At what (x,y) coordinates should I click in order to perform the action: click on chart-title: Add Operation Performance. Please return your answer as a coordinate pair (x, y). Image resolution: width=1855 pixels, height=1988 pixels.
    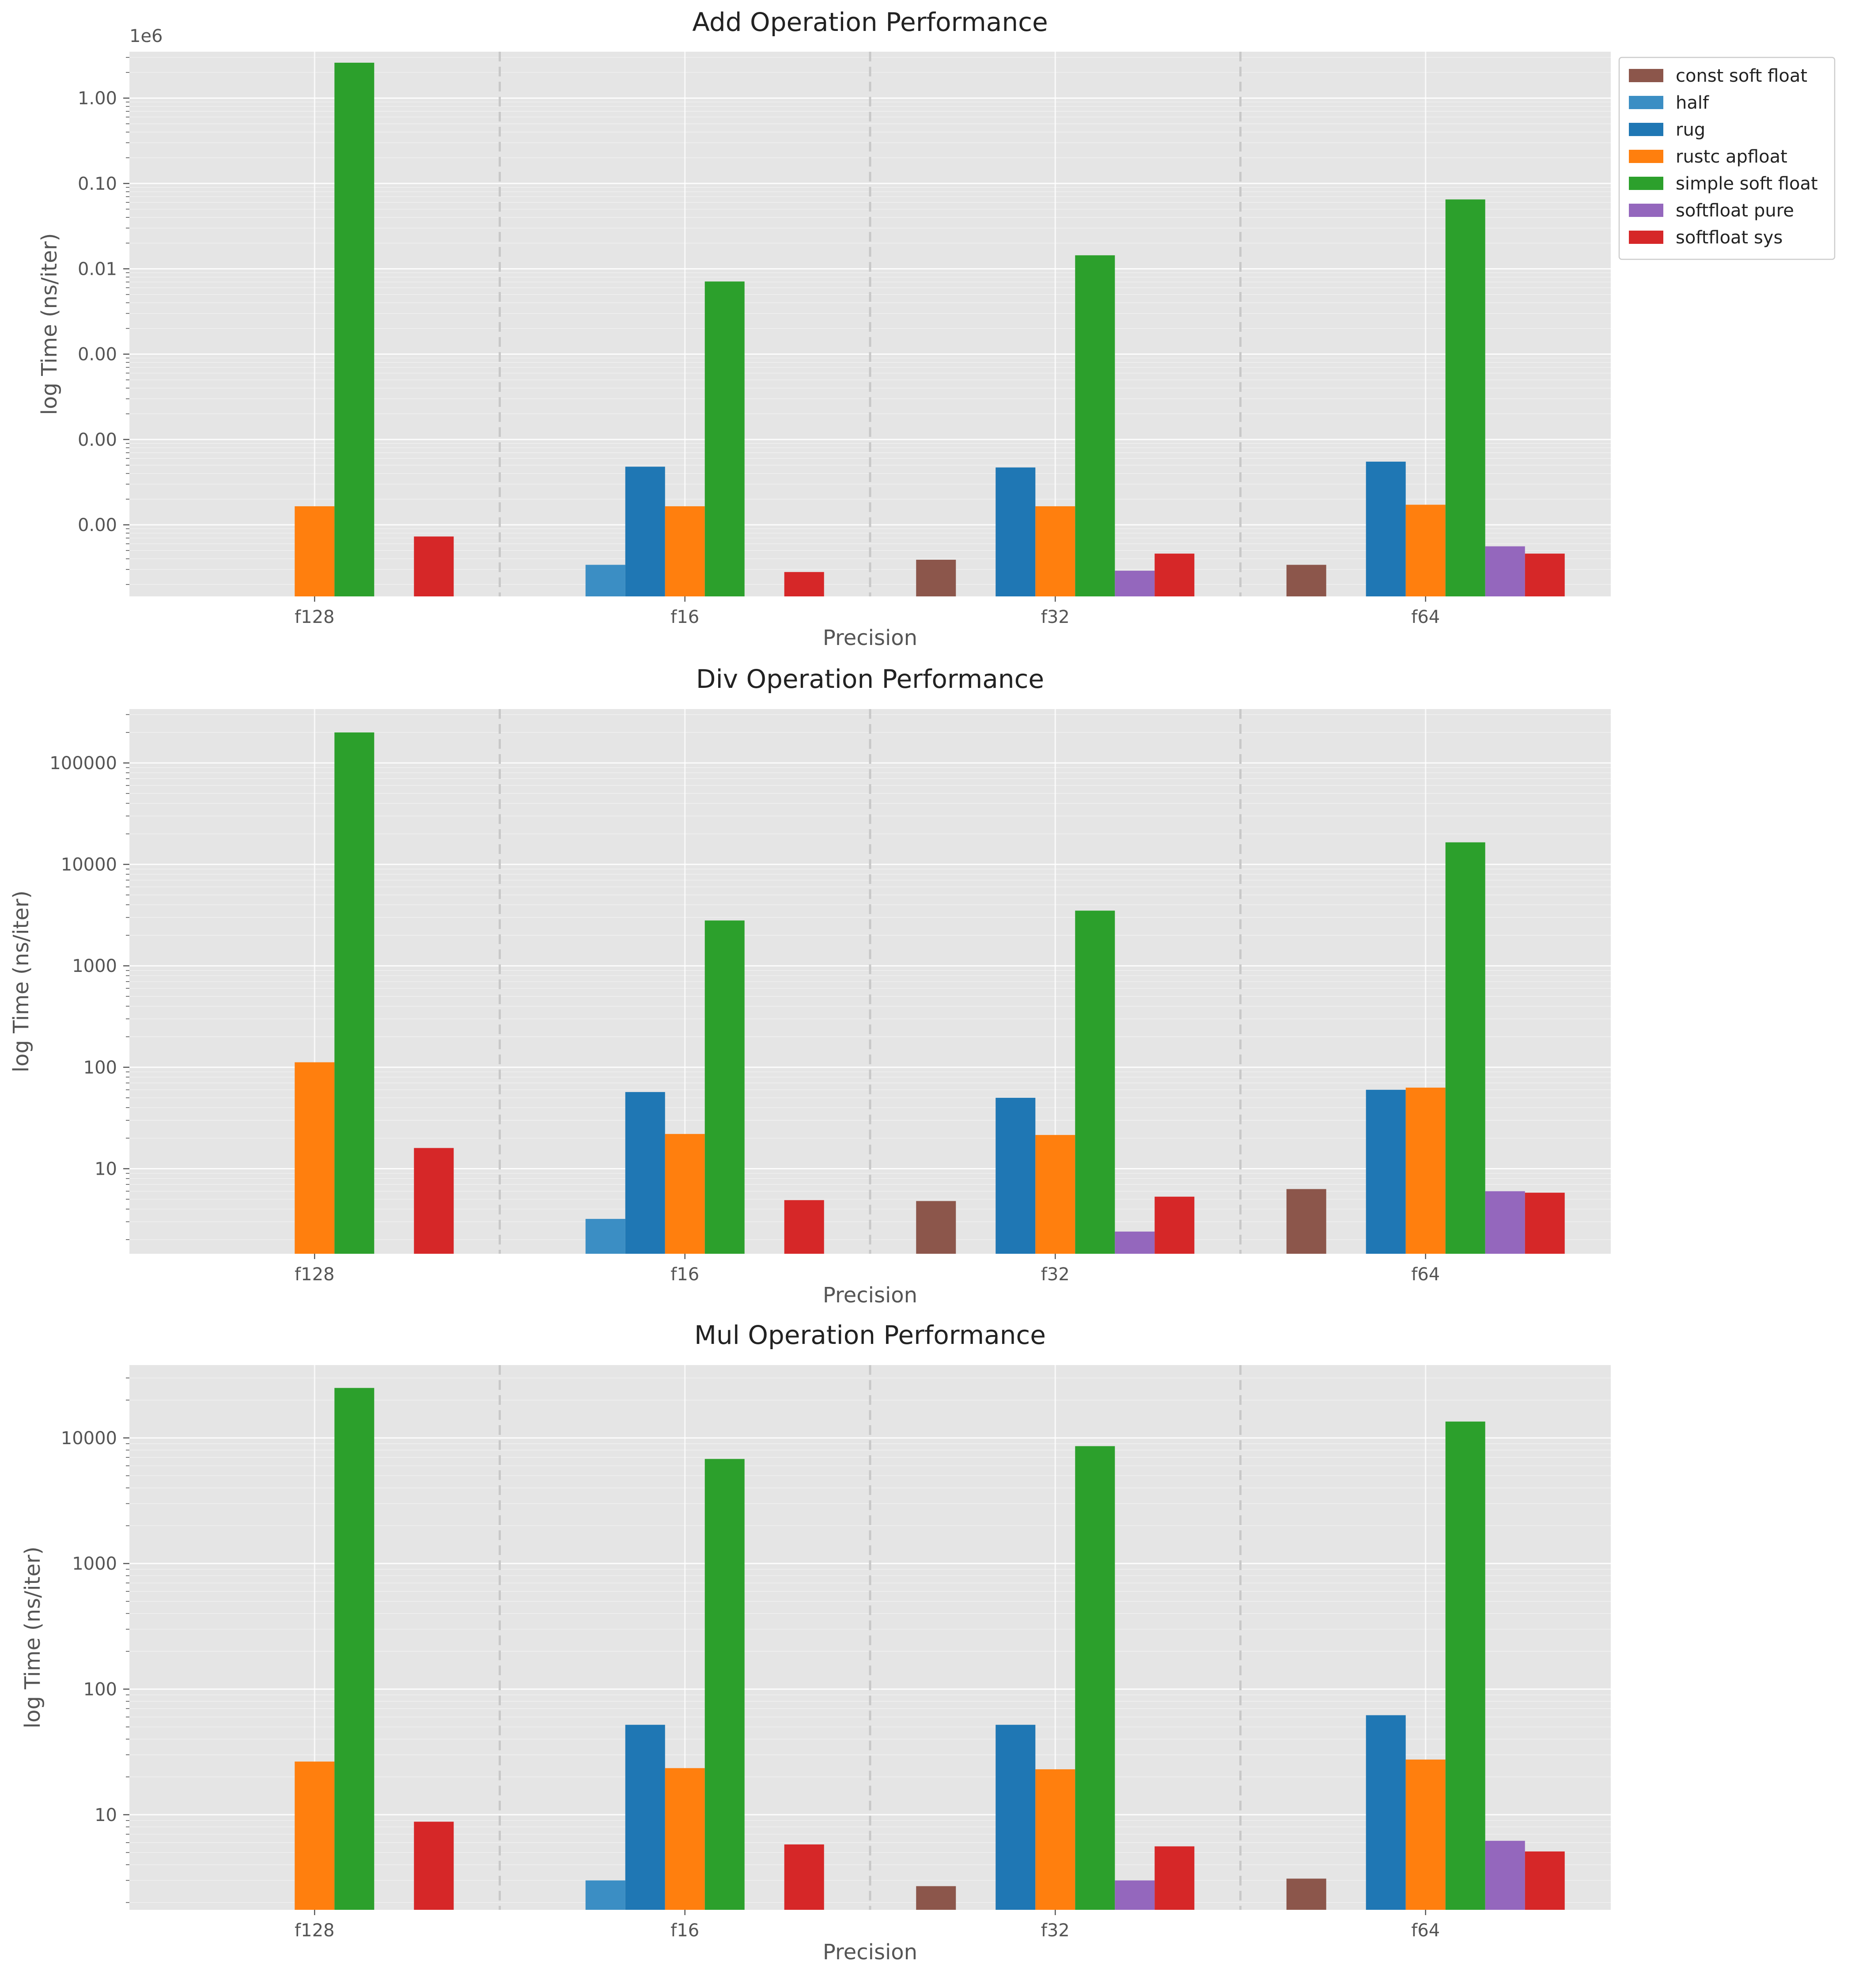
    Looking at the image, I should click on (870, 22).